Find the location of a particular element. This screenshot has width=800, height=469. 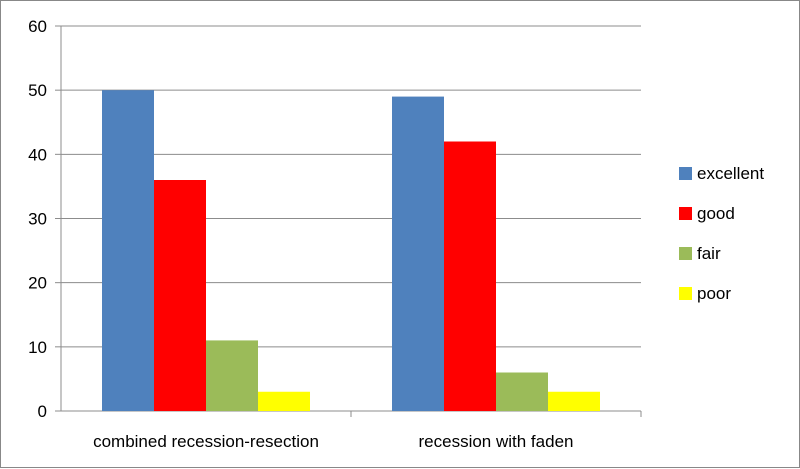

legend-label: good is located at coordinates (716, 213).